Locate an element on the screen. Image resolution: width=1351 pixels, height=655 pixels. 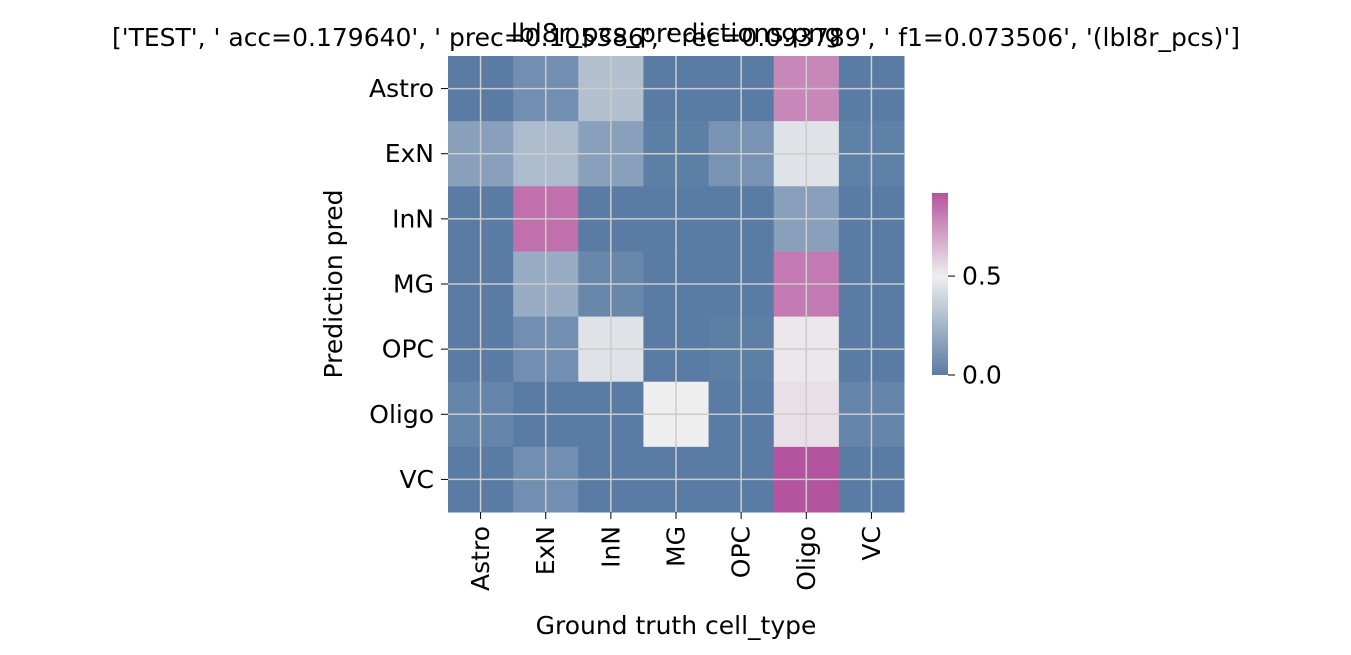
y-tick-label: OPC is located at coordinates (408, 349).